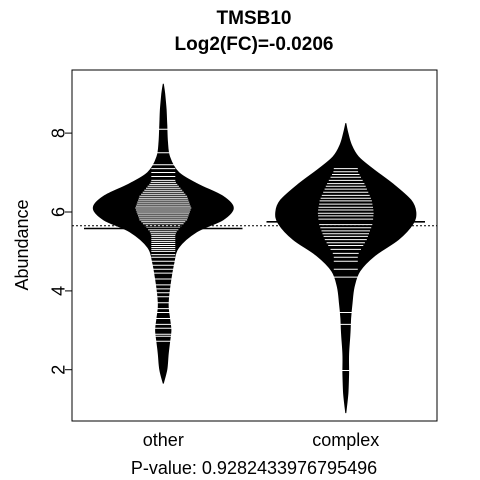 The image size is (480, 480). I want to click on y-tick-label-6: 6, so click(58, 212).